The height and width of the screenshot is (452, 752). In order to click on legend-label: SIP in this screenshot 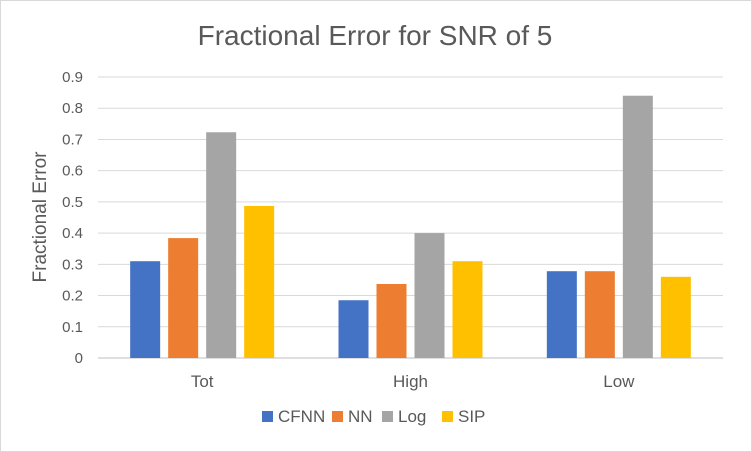, I will do `click(471, 416)`.